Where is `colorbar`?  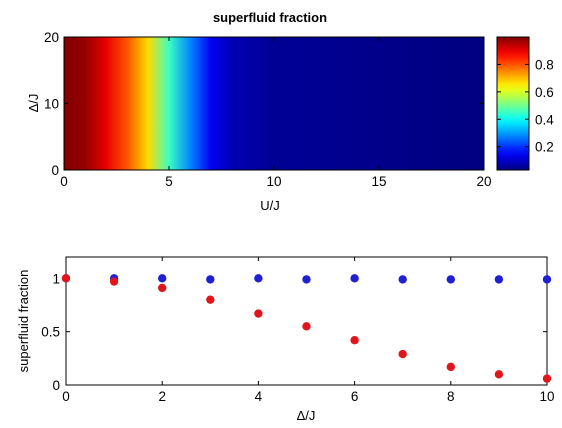
colorbar is located at coordinates (513, 103).